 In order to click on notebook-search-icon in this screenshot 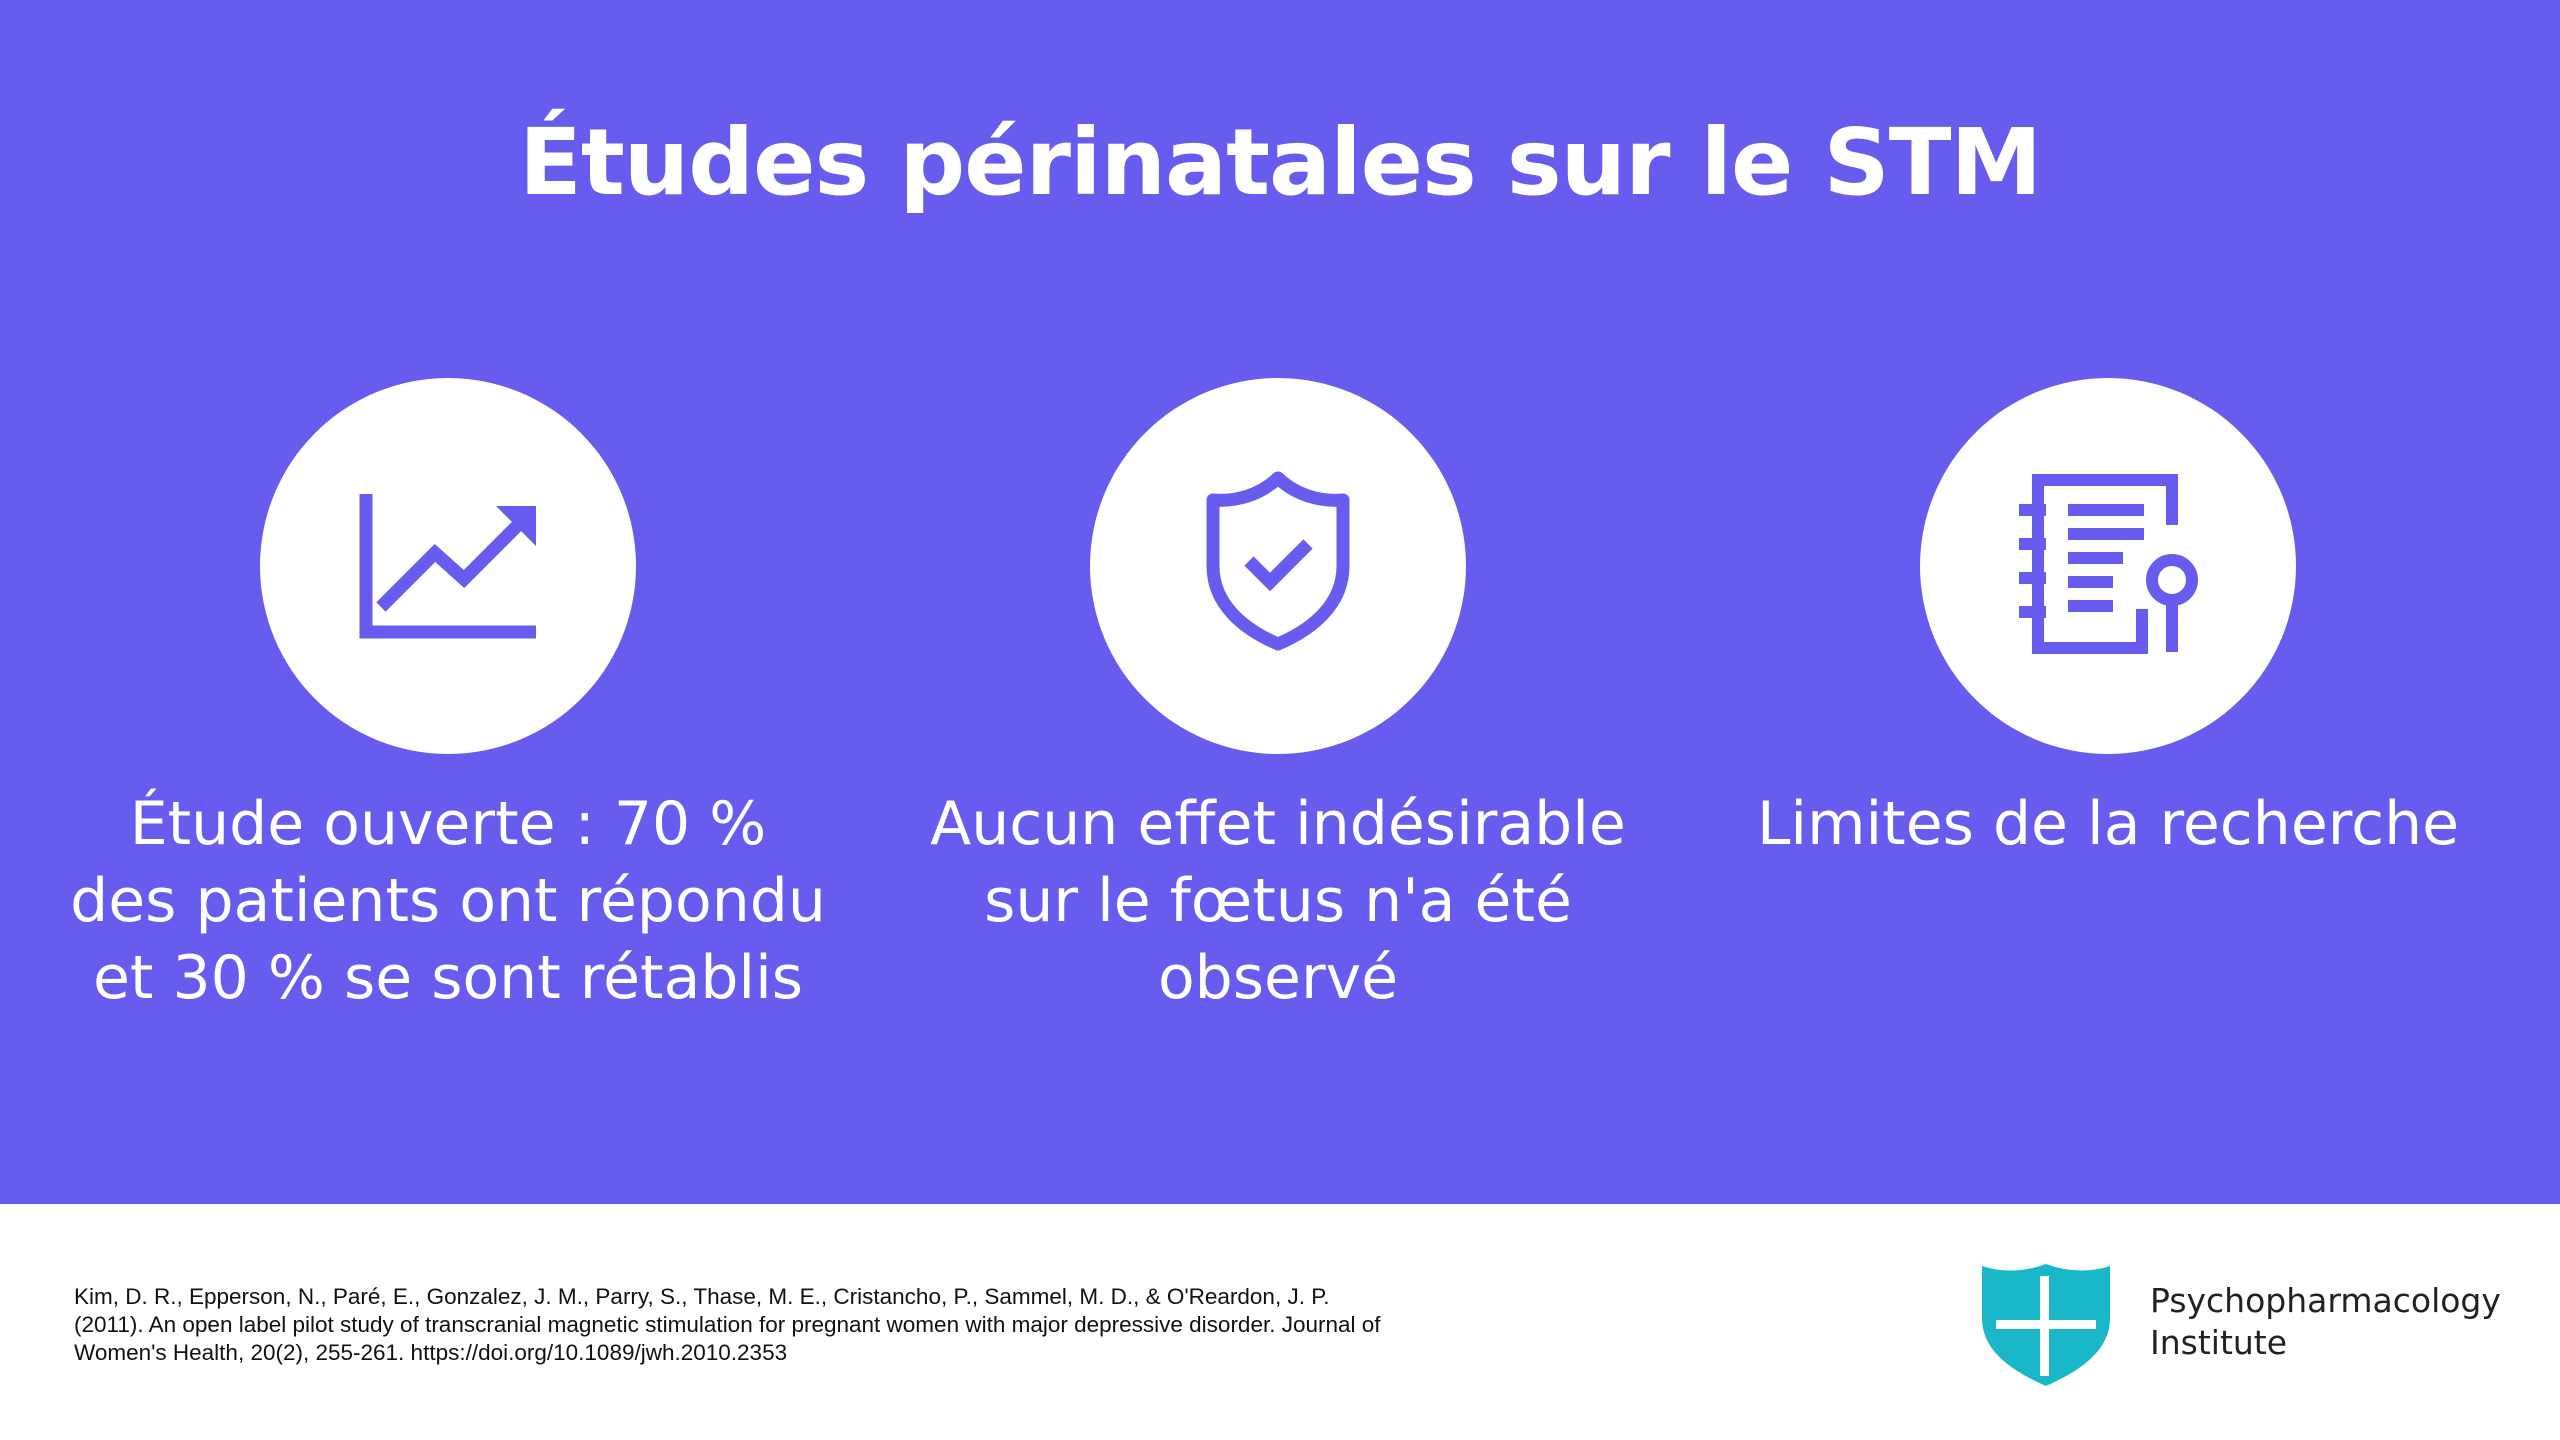, I will do `click(2108, 564)`.